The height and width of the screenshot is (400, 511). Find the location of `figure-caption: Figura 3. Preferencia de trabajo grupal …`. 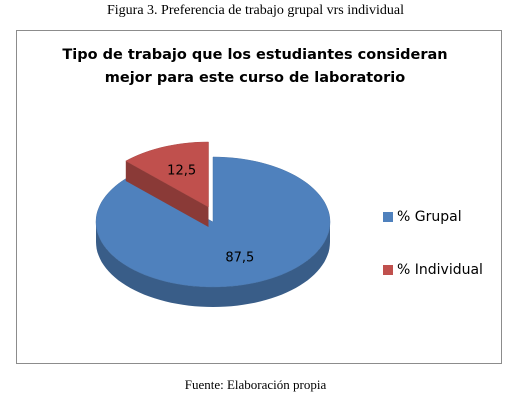

figure-caption: Figura 3. Preferencia de trabajo grupal … is located at coordinates (255, 10).